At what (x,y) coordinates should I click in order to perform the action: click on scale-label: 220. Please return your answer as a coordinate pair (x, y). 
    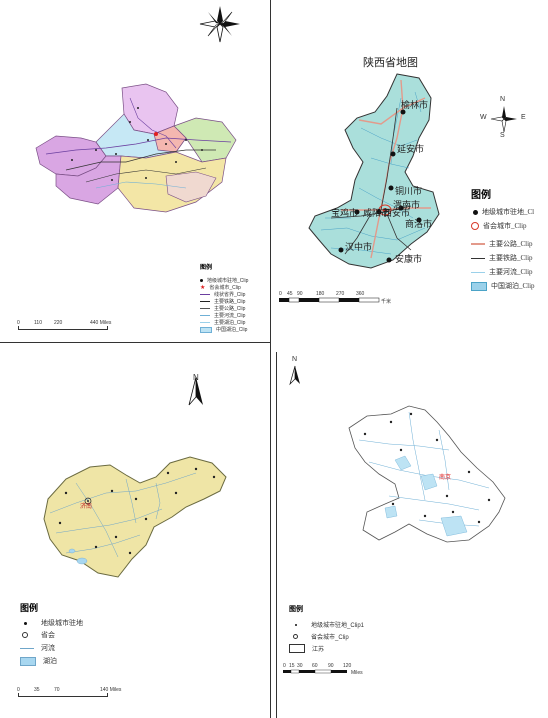
    Looking at the image, I should click on (58, 323).